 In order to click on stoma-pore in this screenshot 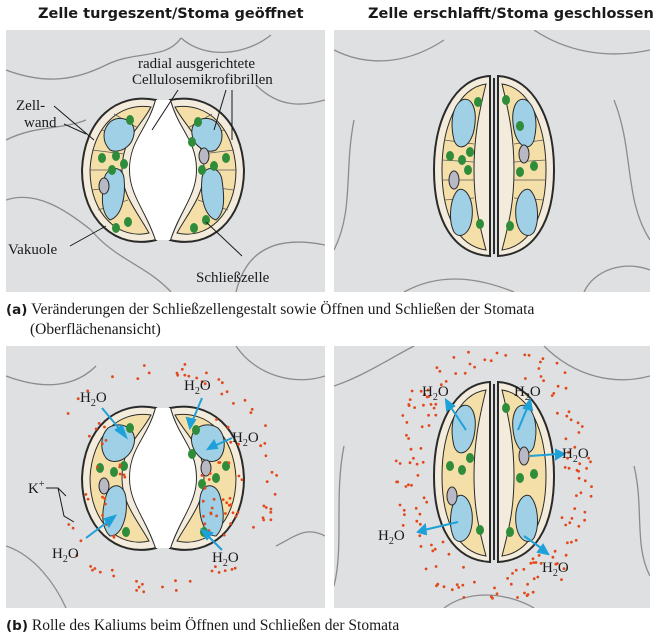, I will do `click(163, 170)`.